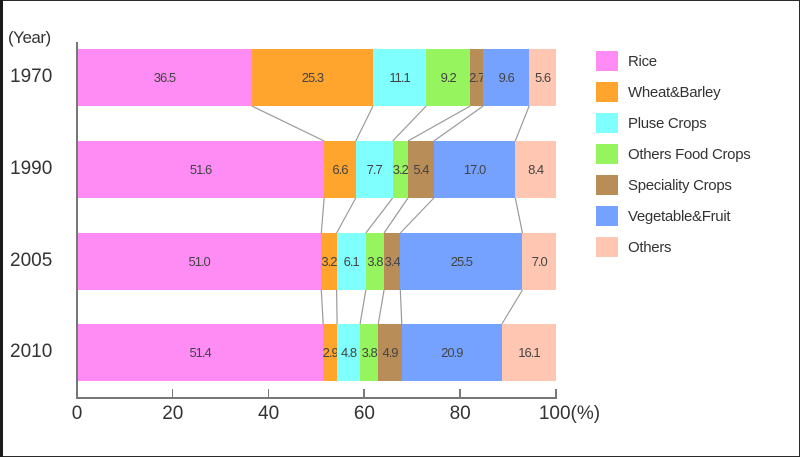 The height and width of the screenshot is (457, 800). Describe the element at coordinates (29, 37) in the screenshot. I see `y-axis-title: (Year)` at that location.